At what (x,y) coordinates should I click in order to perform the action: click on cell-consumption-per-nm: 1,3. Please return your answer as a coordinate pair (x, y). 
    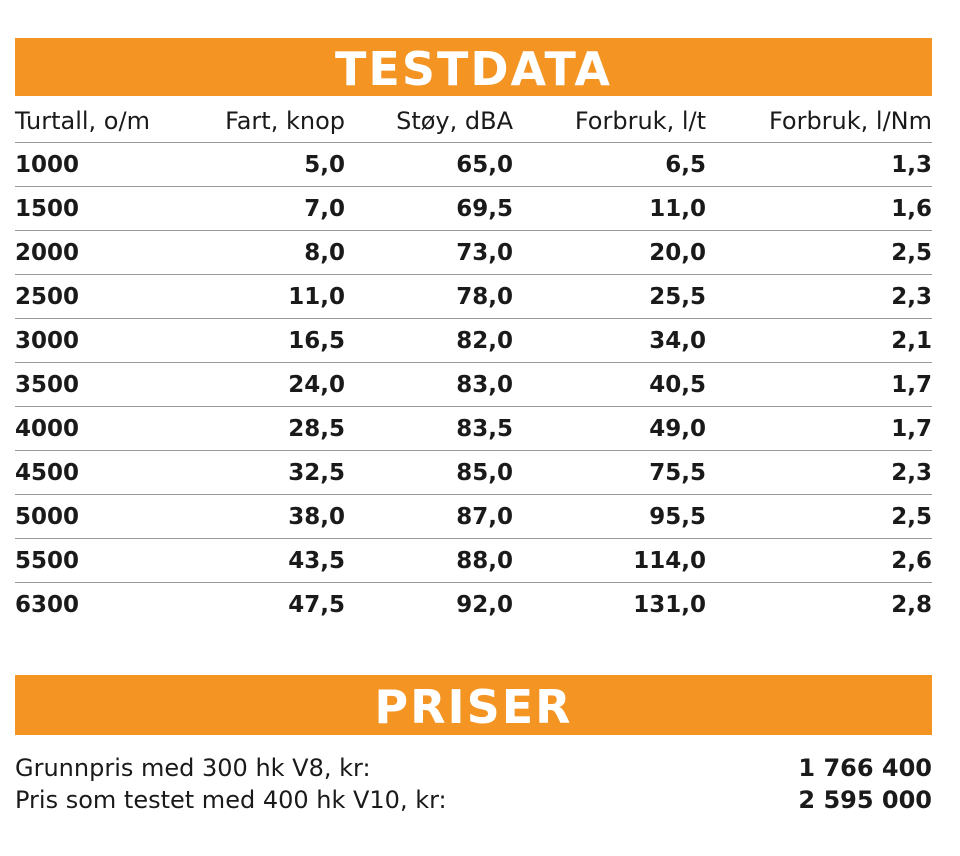
    Looking at the image, I should click on (819, 164).